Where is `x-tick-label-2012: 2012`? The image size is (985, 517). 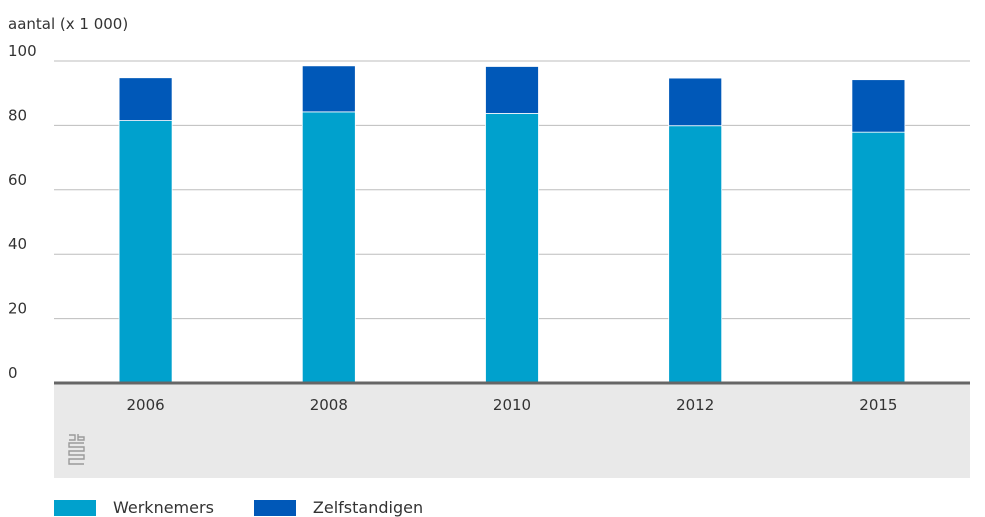 x-tick-label-2012: 2012 is located at coordinates (695, 405).